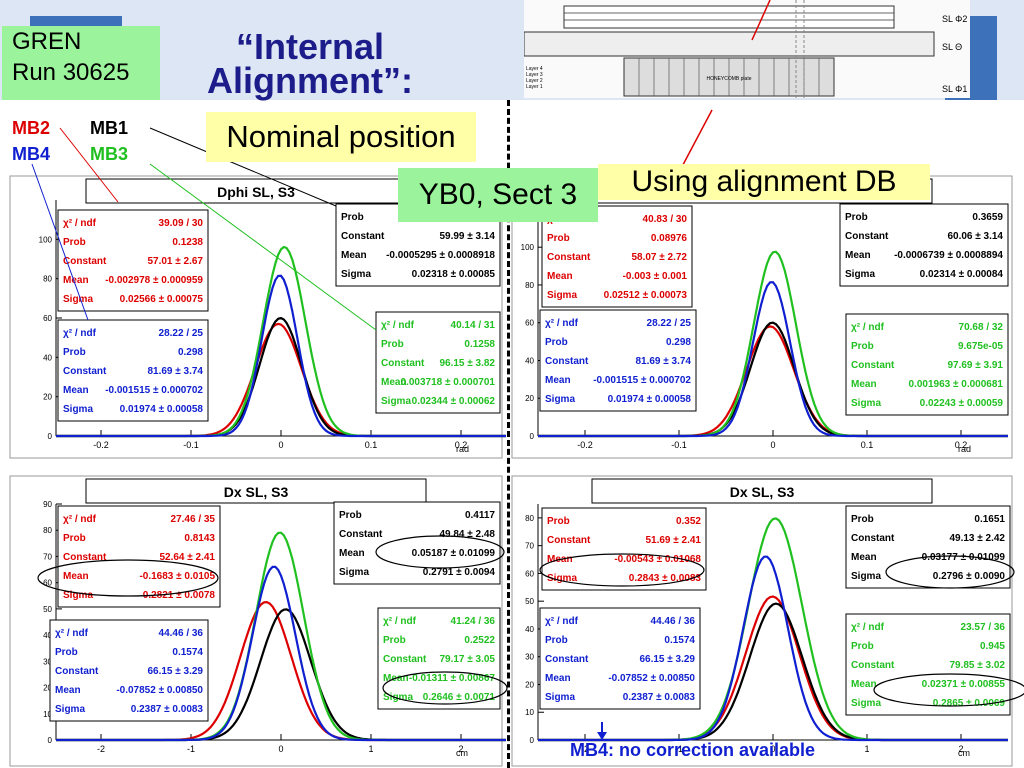  What do you see at coordinates (350, 515) in the screenshot?
I see `chart-2-stats-mb1-key-0: Prob` at bounding box center [350, 515].